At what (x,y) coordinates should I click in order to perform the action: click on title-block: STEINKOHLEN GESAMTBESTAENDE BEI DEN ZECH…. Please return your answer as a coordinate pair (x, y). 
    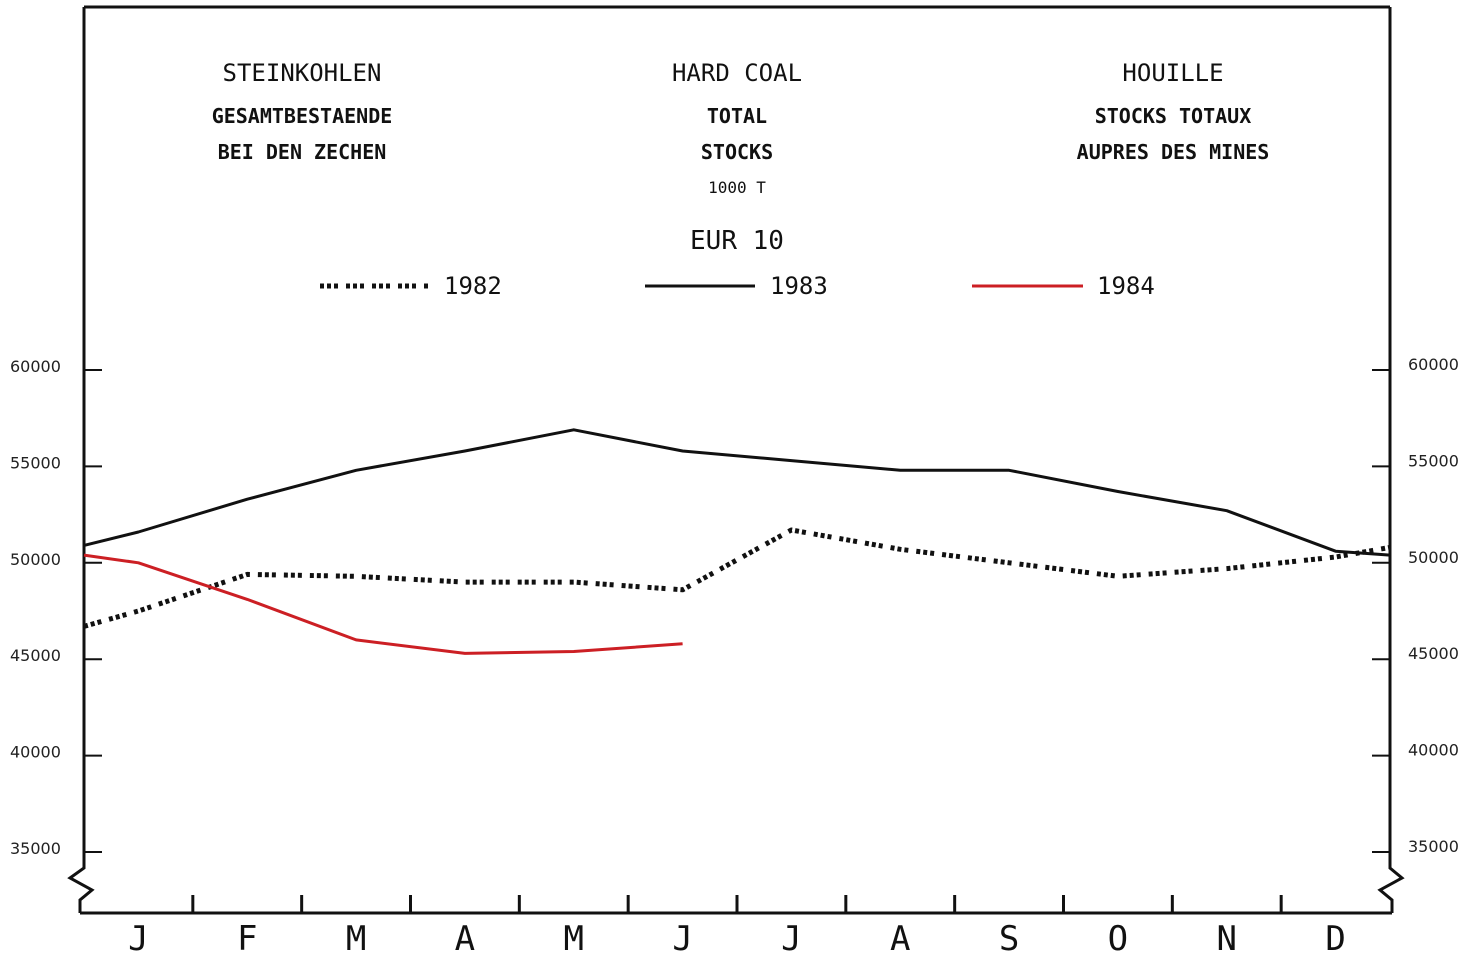
    Looking at the image, I should click on (741, 157).